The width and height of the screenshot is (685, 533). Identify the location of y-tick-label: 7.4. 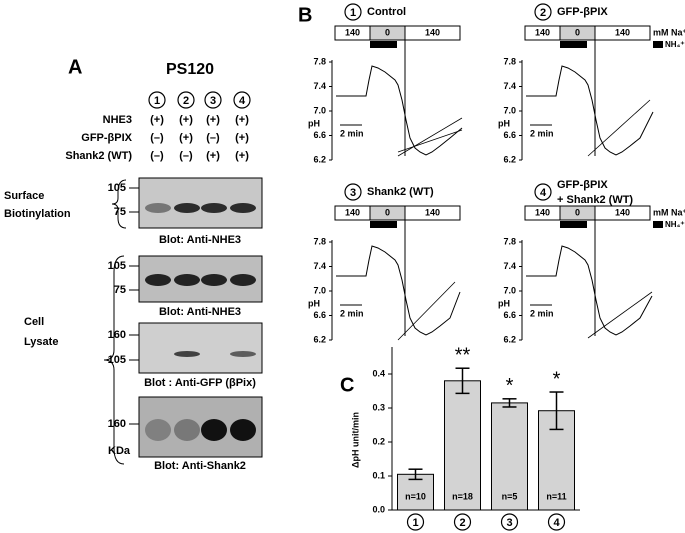
(319, 86).